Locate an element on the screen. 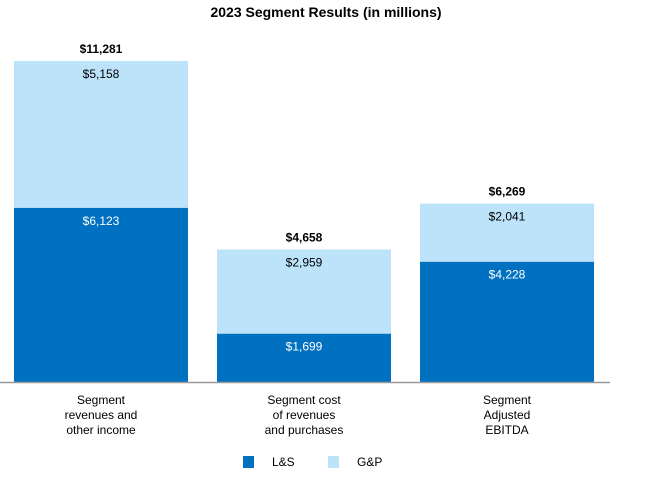 This screenshot has height=486, width=652. x-tick-label: and purchases is located at coordinates (304, 430).